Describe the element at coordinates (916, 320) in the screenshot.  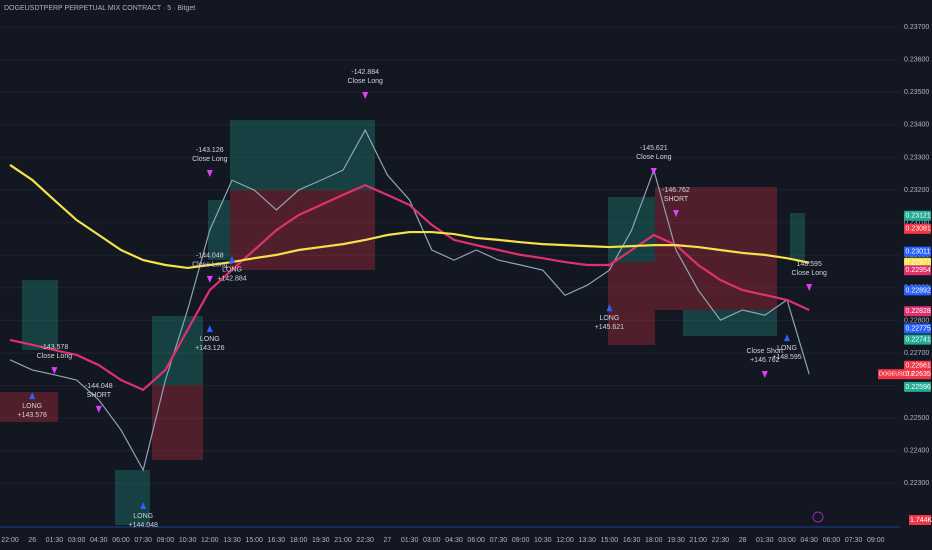
I see `y-tick-label: 0.22800` at that location.